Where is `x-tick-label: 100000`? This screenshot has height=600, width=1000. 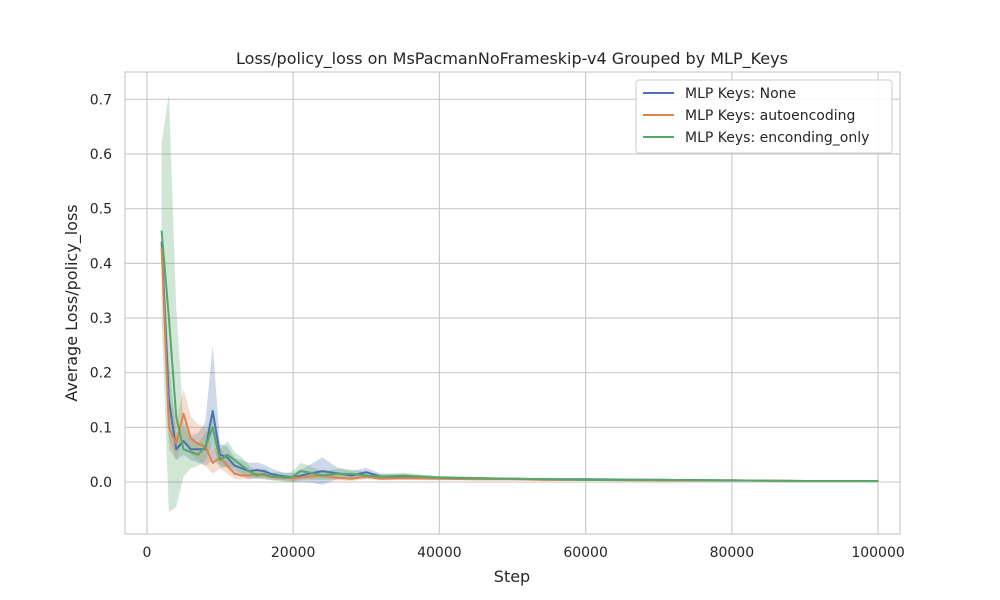 x-tick-label: 100000 is located at coordinates (877, 553).